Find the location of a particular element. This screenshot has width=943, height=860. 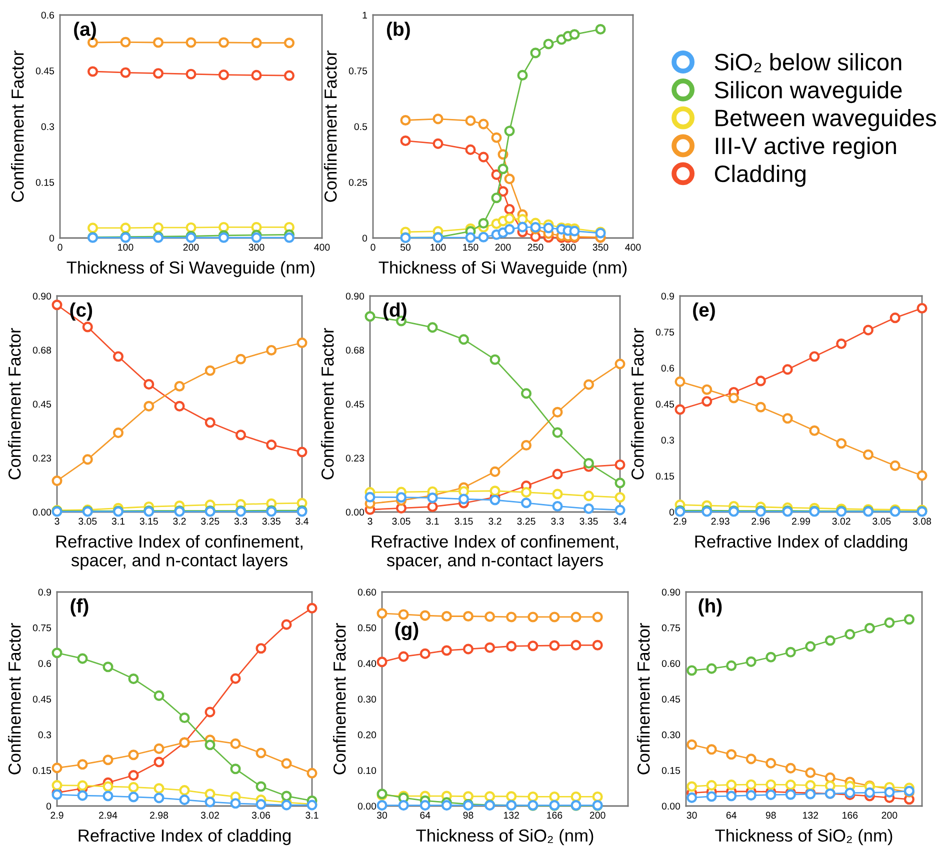

x-tick-label: 2.96 is located at coordinates (761, 521).